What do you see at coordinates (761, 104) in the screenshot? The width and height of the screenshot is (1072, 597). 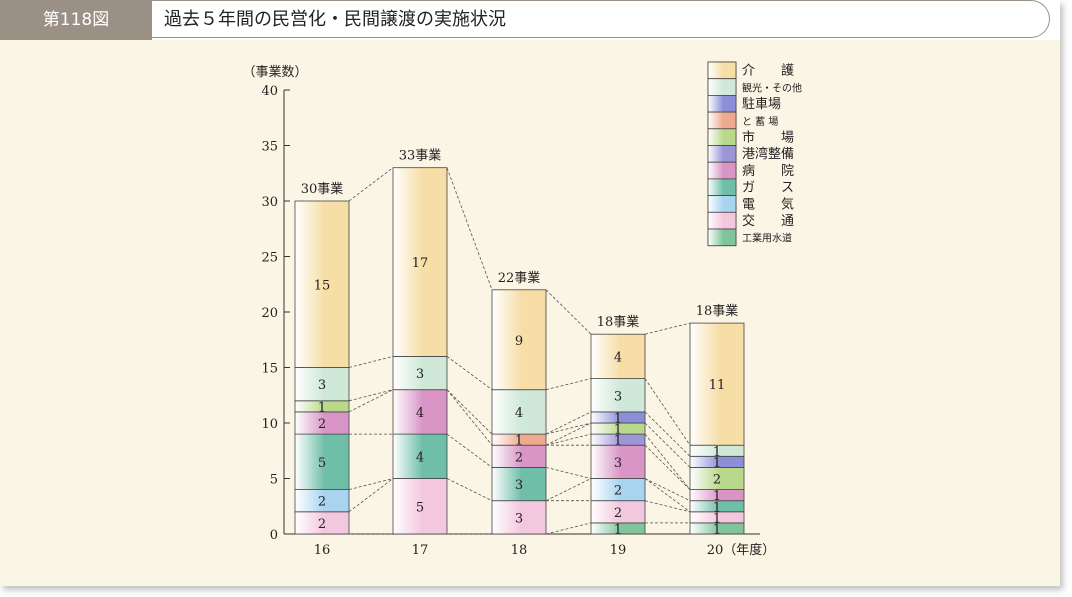 I see `legend-label: 駐車場` at bounding box center [761, 104].